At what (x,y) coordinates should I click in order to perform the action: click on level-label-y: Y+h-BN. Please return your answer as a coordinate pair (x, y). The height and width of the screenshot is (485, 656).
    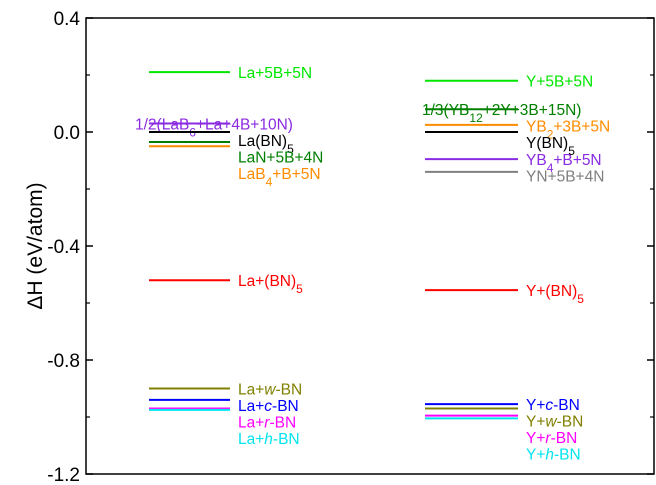
    Looking at the image, I should click on (553, 455).